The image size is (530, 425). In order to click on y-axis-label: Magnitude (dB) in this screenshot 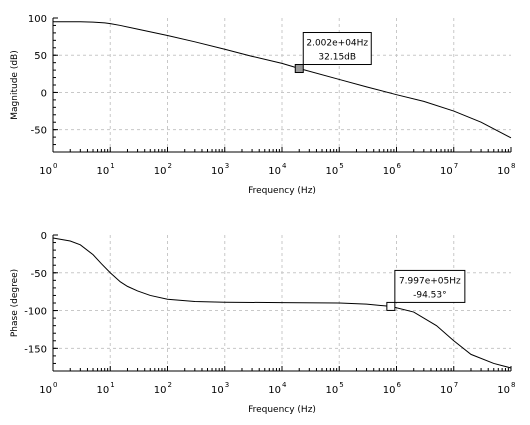, I will do `click(15, 84)`.